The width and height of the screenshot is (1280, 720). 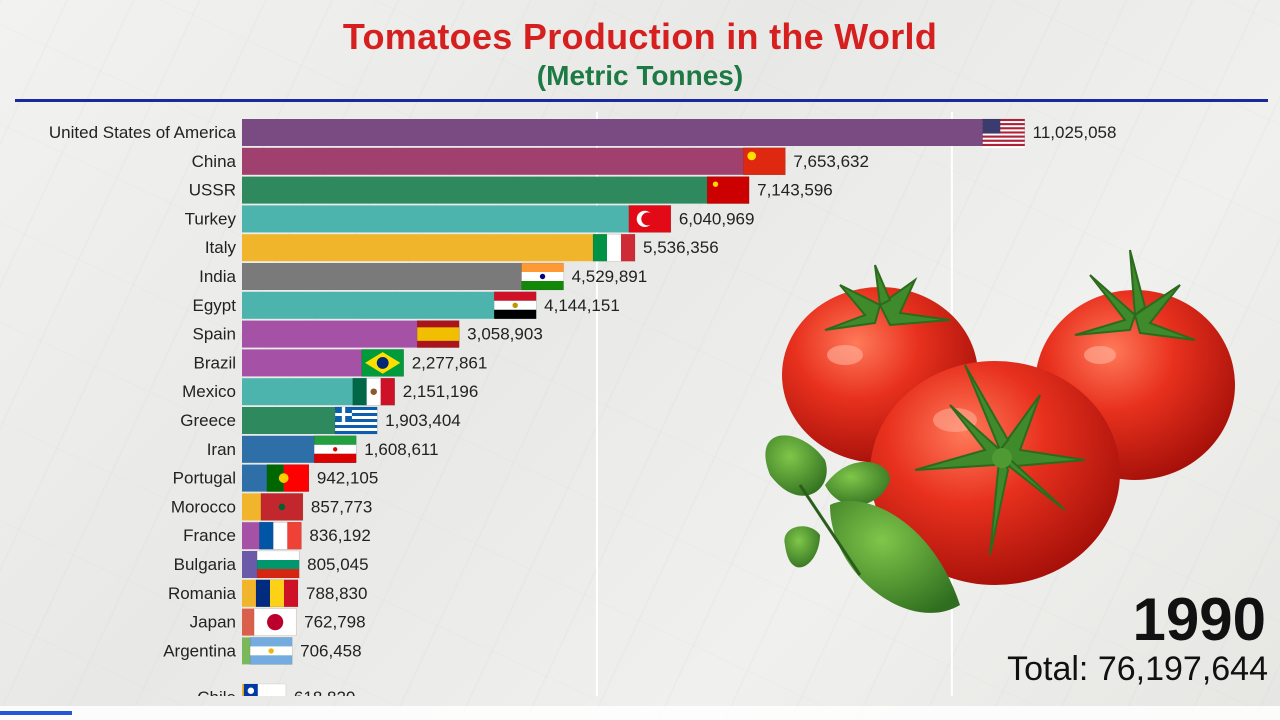 What do you see at coordinates (640, 75) in the screenshot?
I see `chart-subtitle: (Metric Tonnes)` at bounding box center [640, 75].